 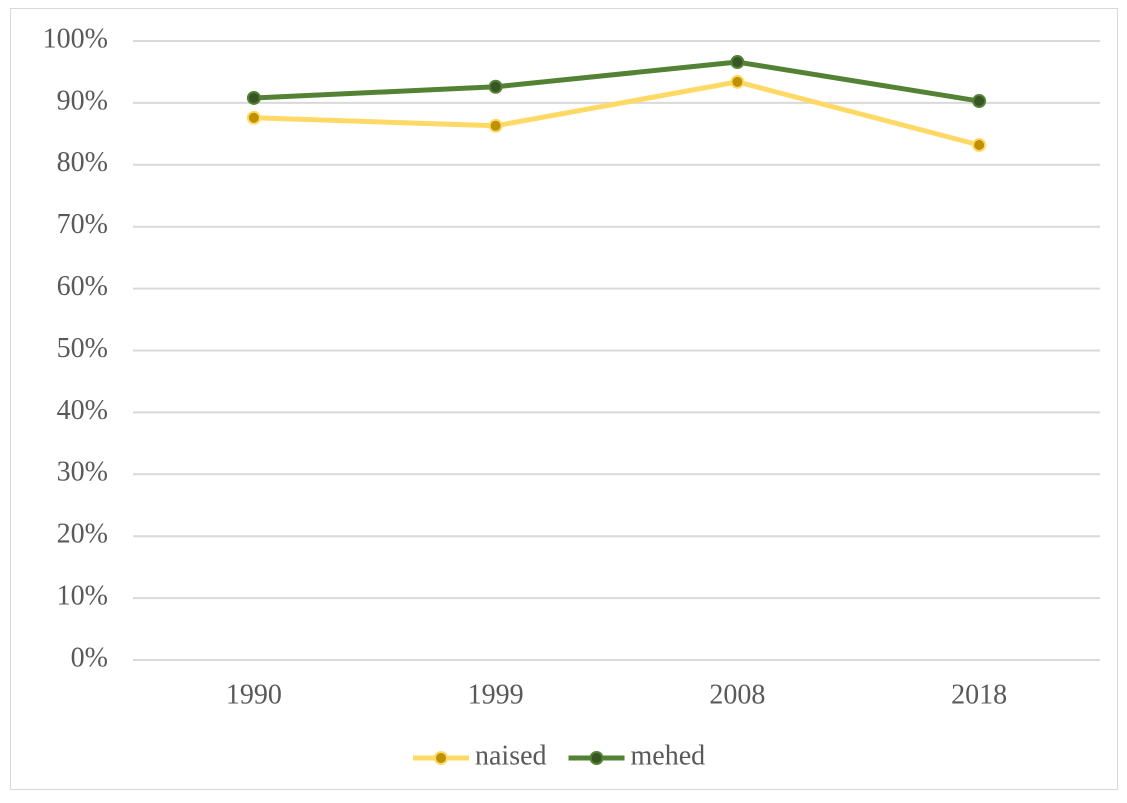 What do you see at coordinates (737, 694) in the screenshot?
I see `x-tick-label: 2008` at bounding box center [737, 694].